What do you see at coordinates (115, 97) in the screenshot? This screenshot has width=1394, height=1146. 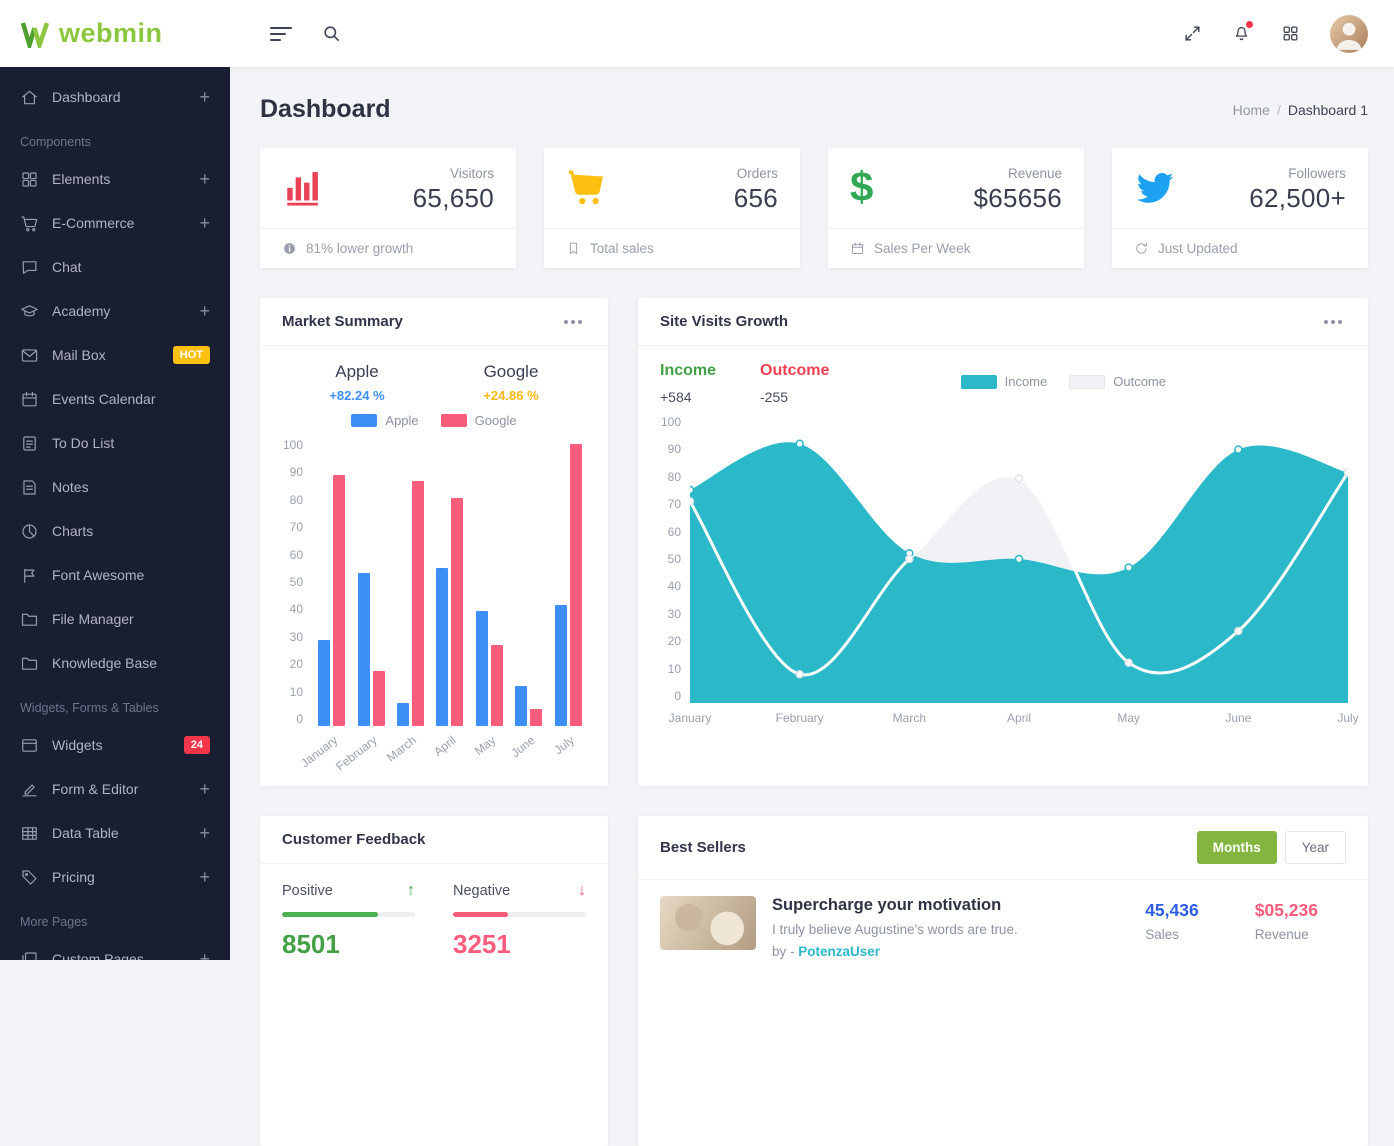 I see `sidebar-item-dashboard: Dashboard+` at bounding box center [115, 97].